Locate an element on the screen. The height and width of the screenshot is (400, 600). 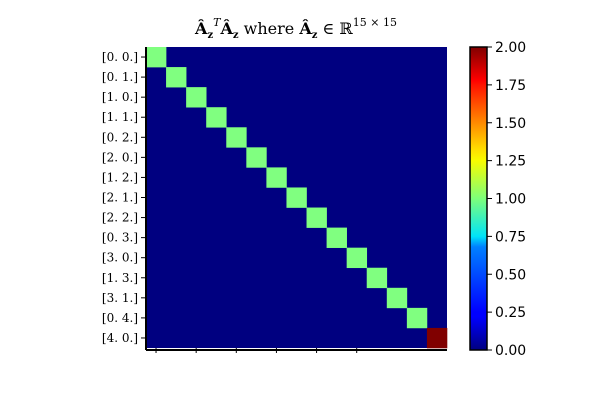
colorbar is located at coordinates (478, 198).